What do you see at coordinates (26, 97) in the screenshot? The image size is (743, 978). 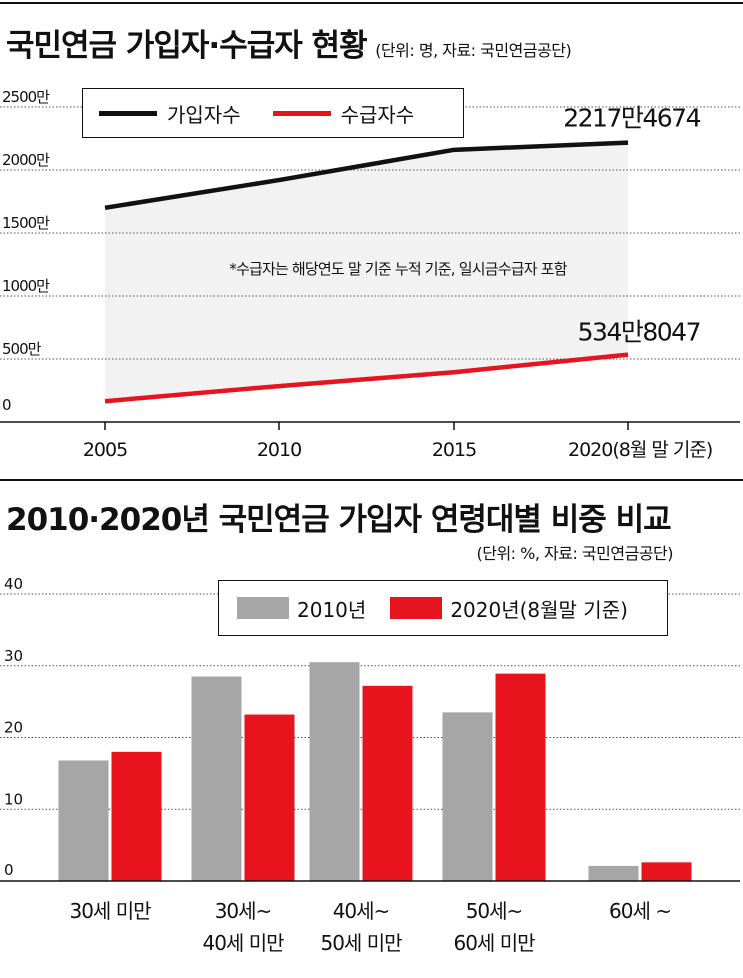 I see `y-tick-label: 2500만` at bounding box center [26, 97].